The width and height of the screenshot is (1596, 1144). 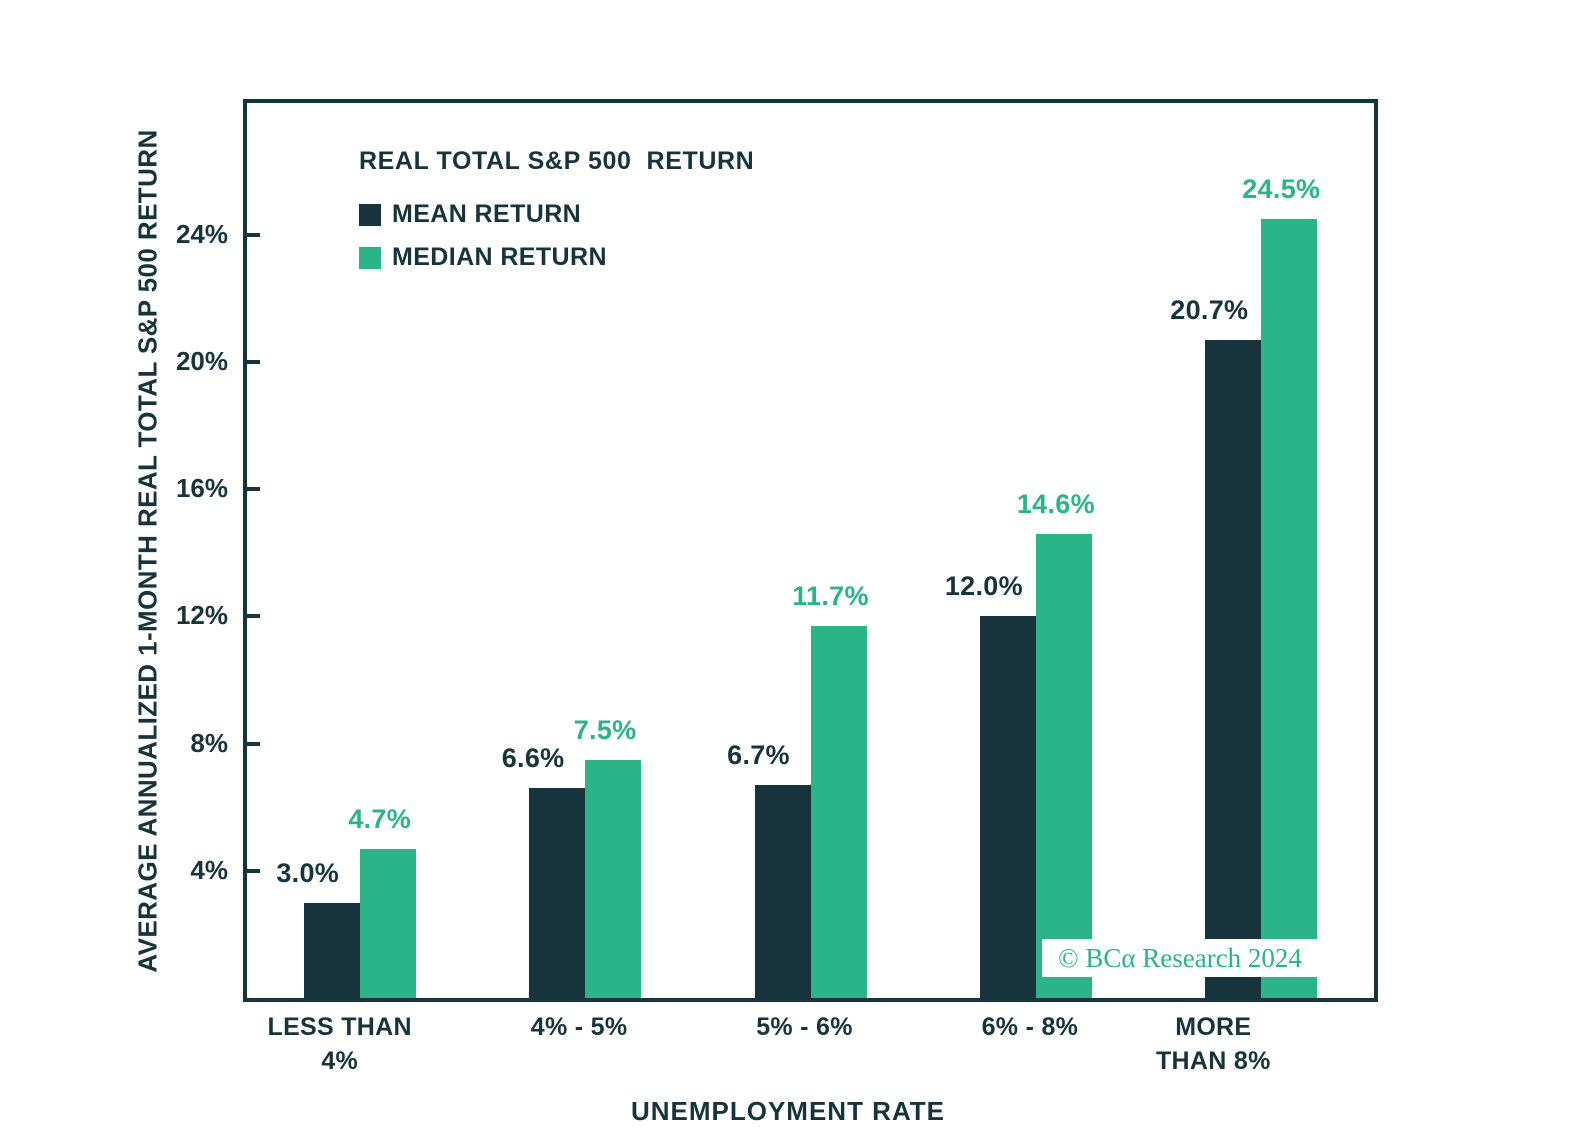 I want to click on legend-item-median: MEDIAN RETURN, so click(x=556, y=257).